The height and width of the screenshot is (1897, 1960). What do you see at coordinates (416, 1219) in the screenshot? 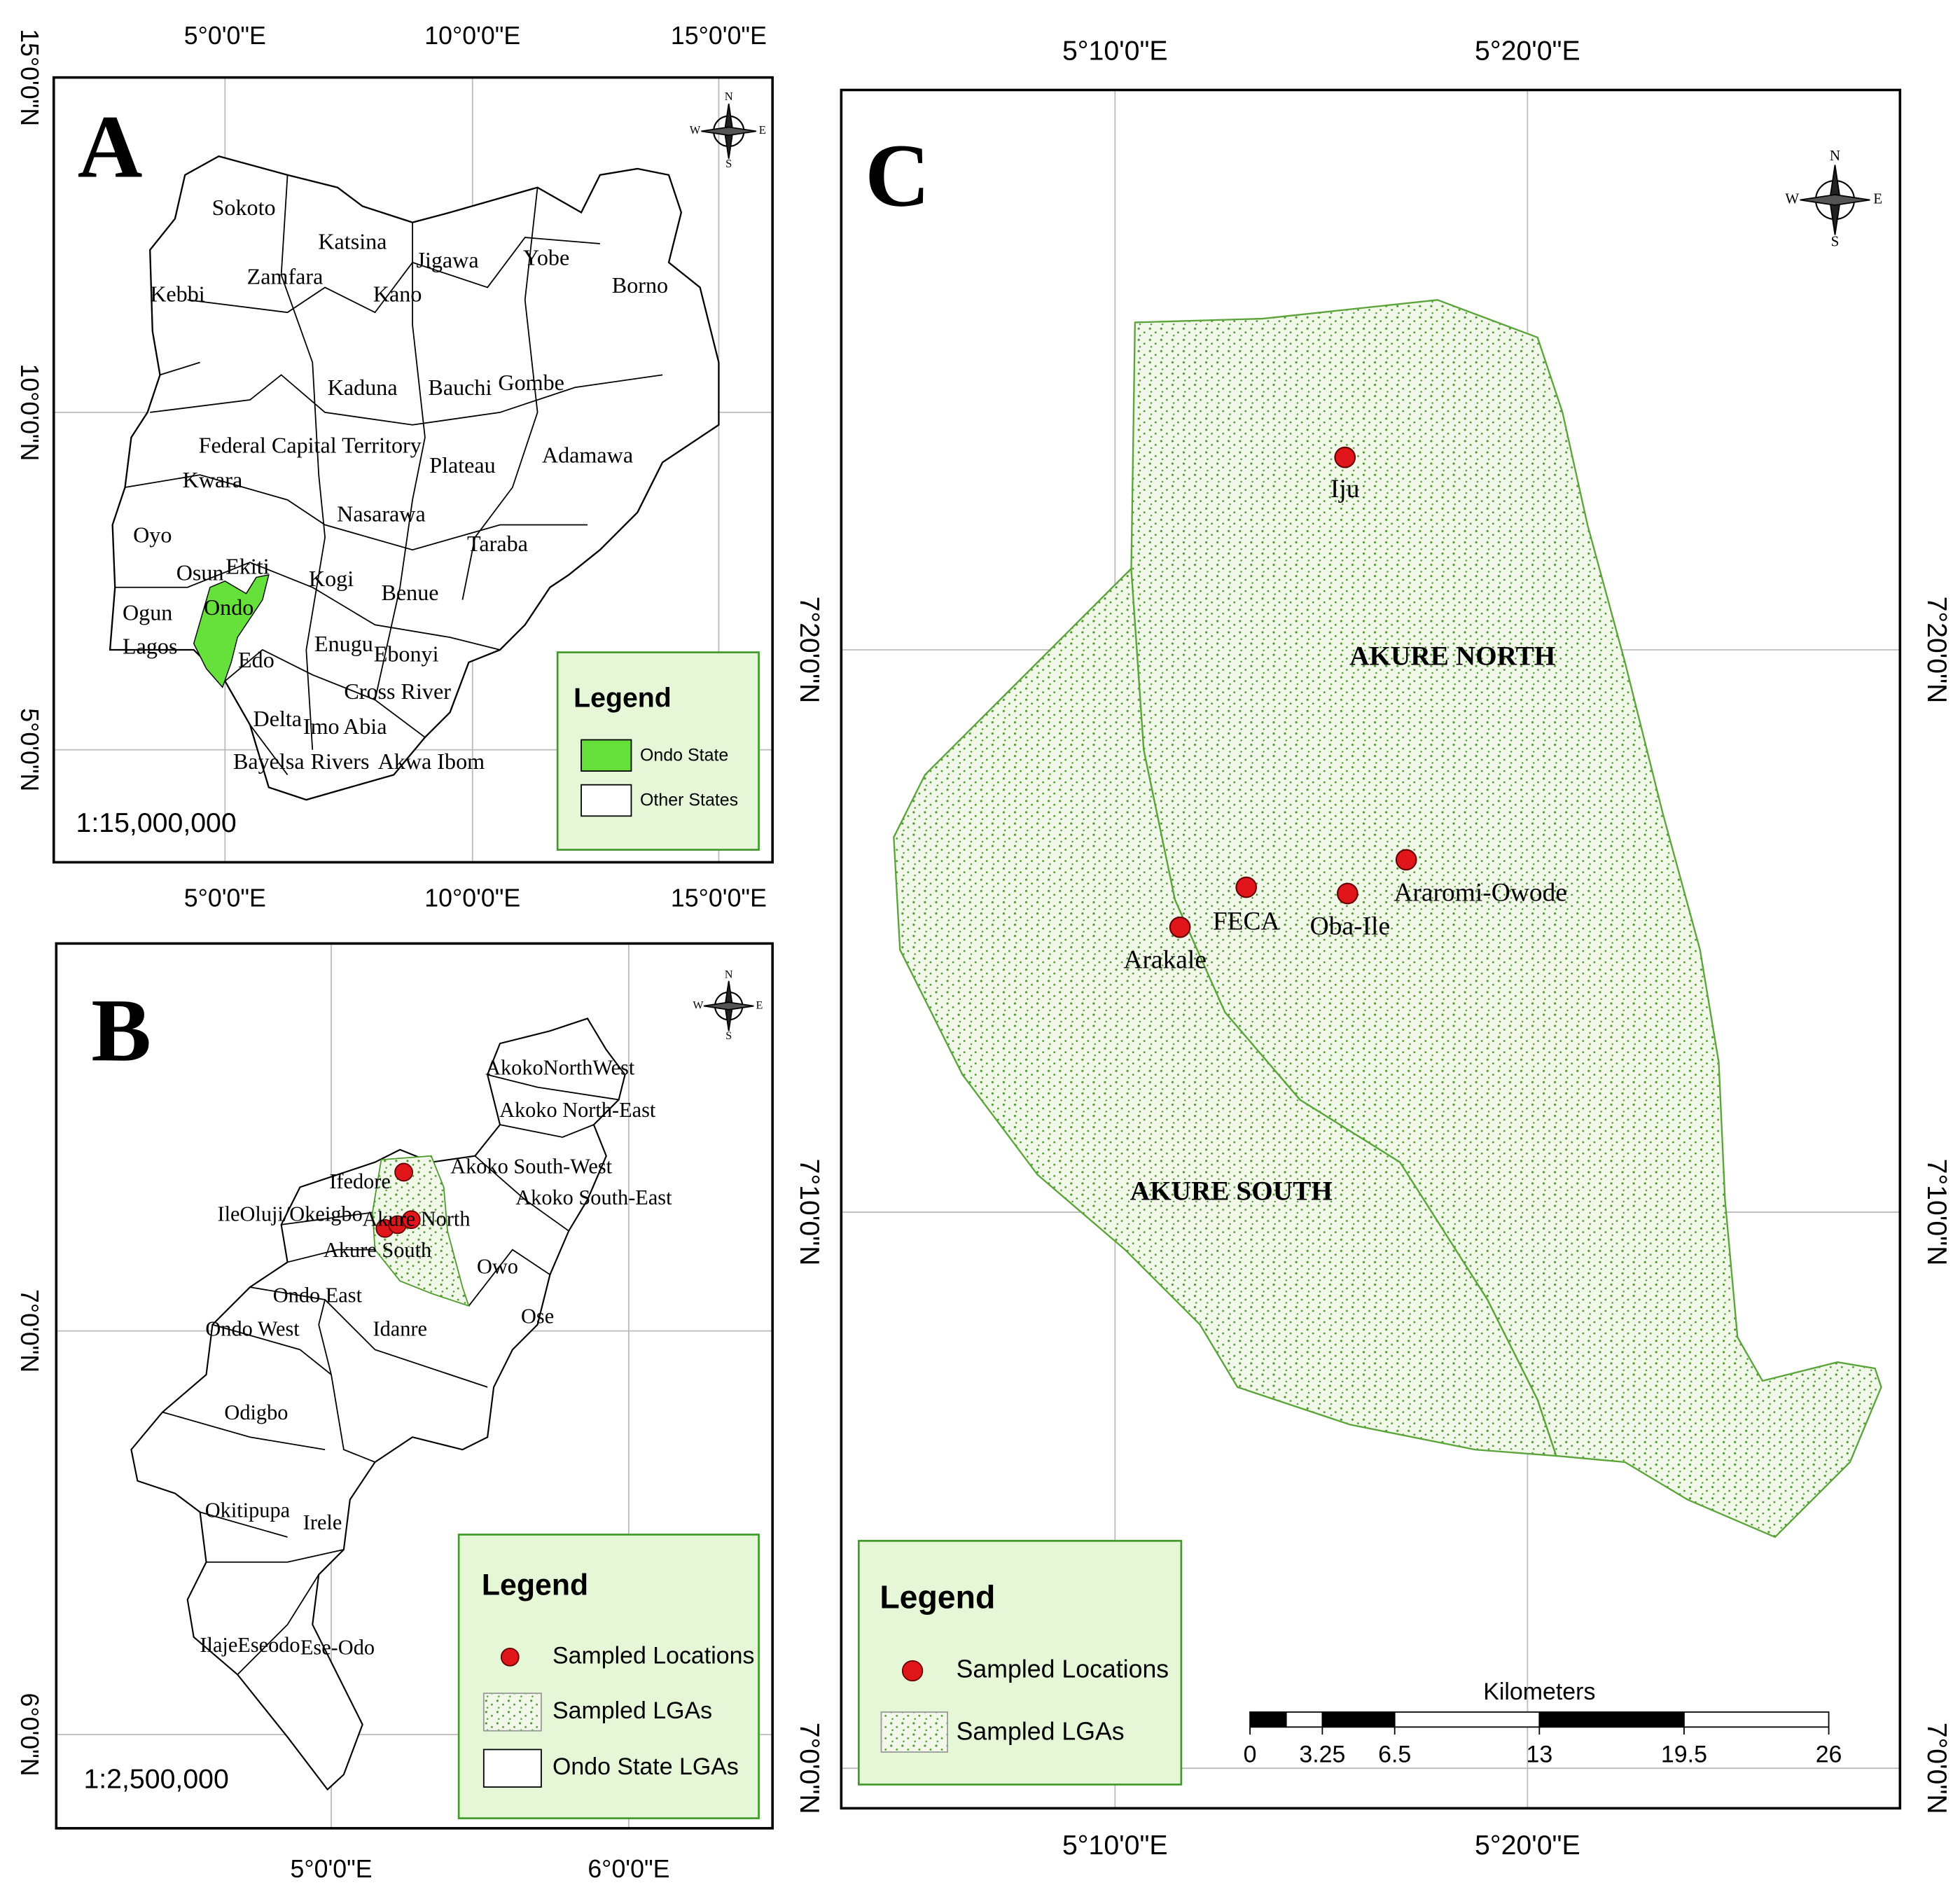
I see `lga-label: Akure North` at bounding box center [416, 1219].